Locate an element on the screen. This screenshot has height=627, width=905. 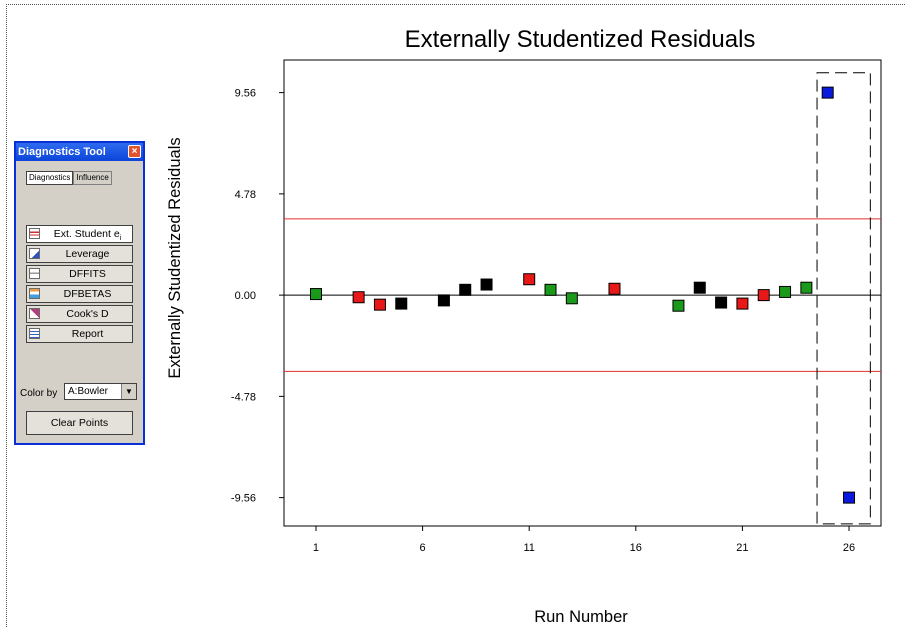
tool-tabs: Diagnostics Influence is located at coordinates (69, 178).